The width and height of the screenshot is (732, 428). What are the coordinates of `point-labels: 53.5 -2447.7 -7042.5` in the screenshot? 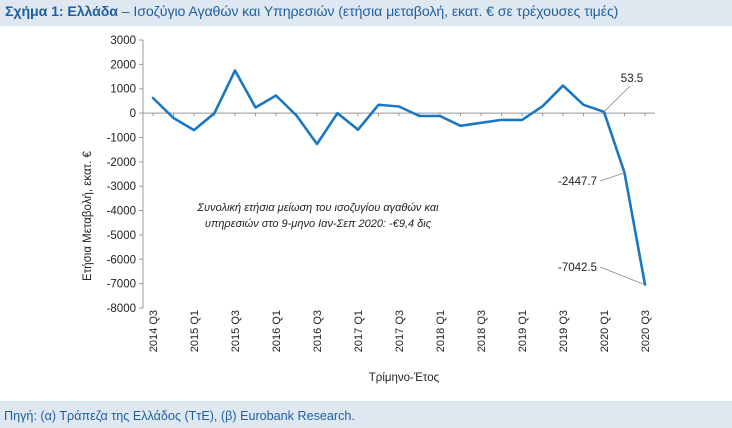 It's located at (602, 179).